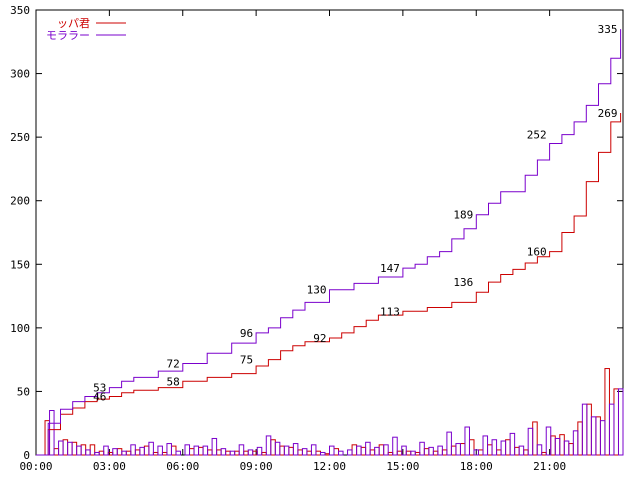 The width and height of the screenshot is (640, 480). What do you see at coordinates (20, 328) in the screenshot?
I see `y-tick-label: 100` at bounding box center [20, 328].